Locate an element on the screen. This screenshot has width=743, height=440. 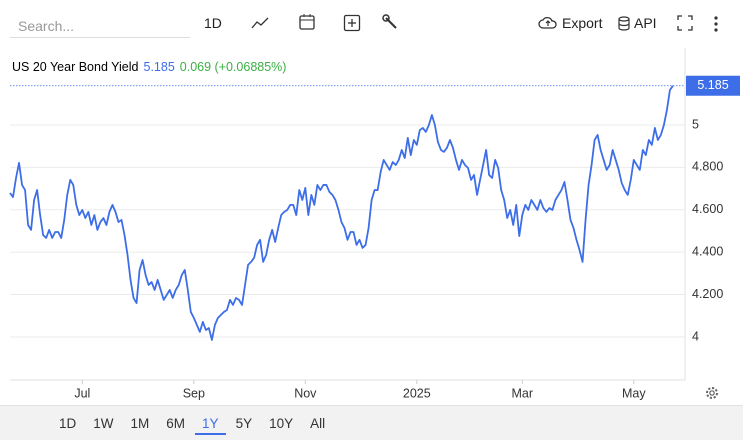
export-button: Export is located at coordinates (570, 23).